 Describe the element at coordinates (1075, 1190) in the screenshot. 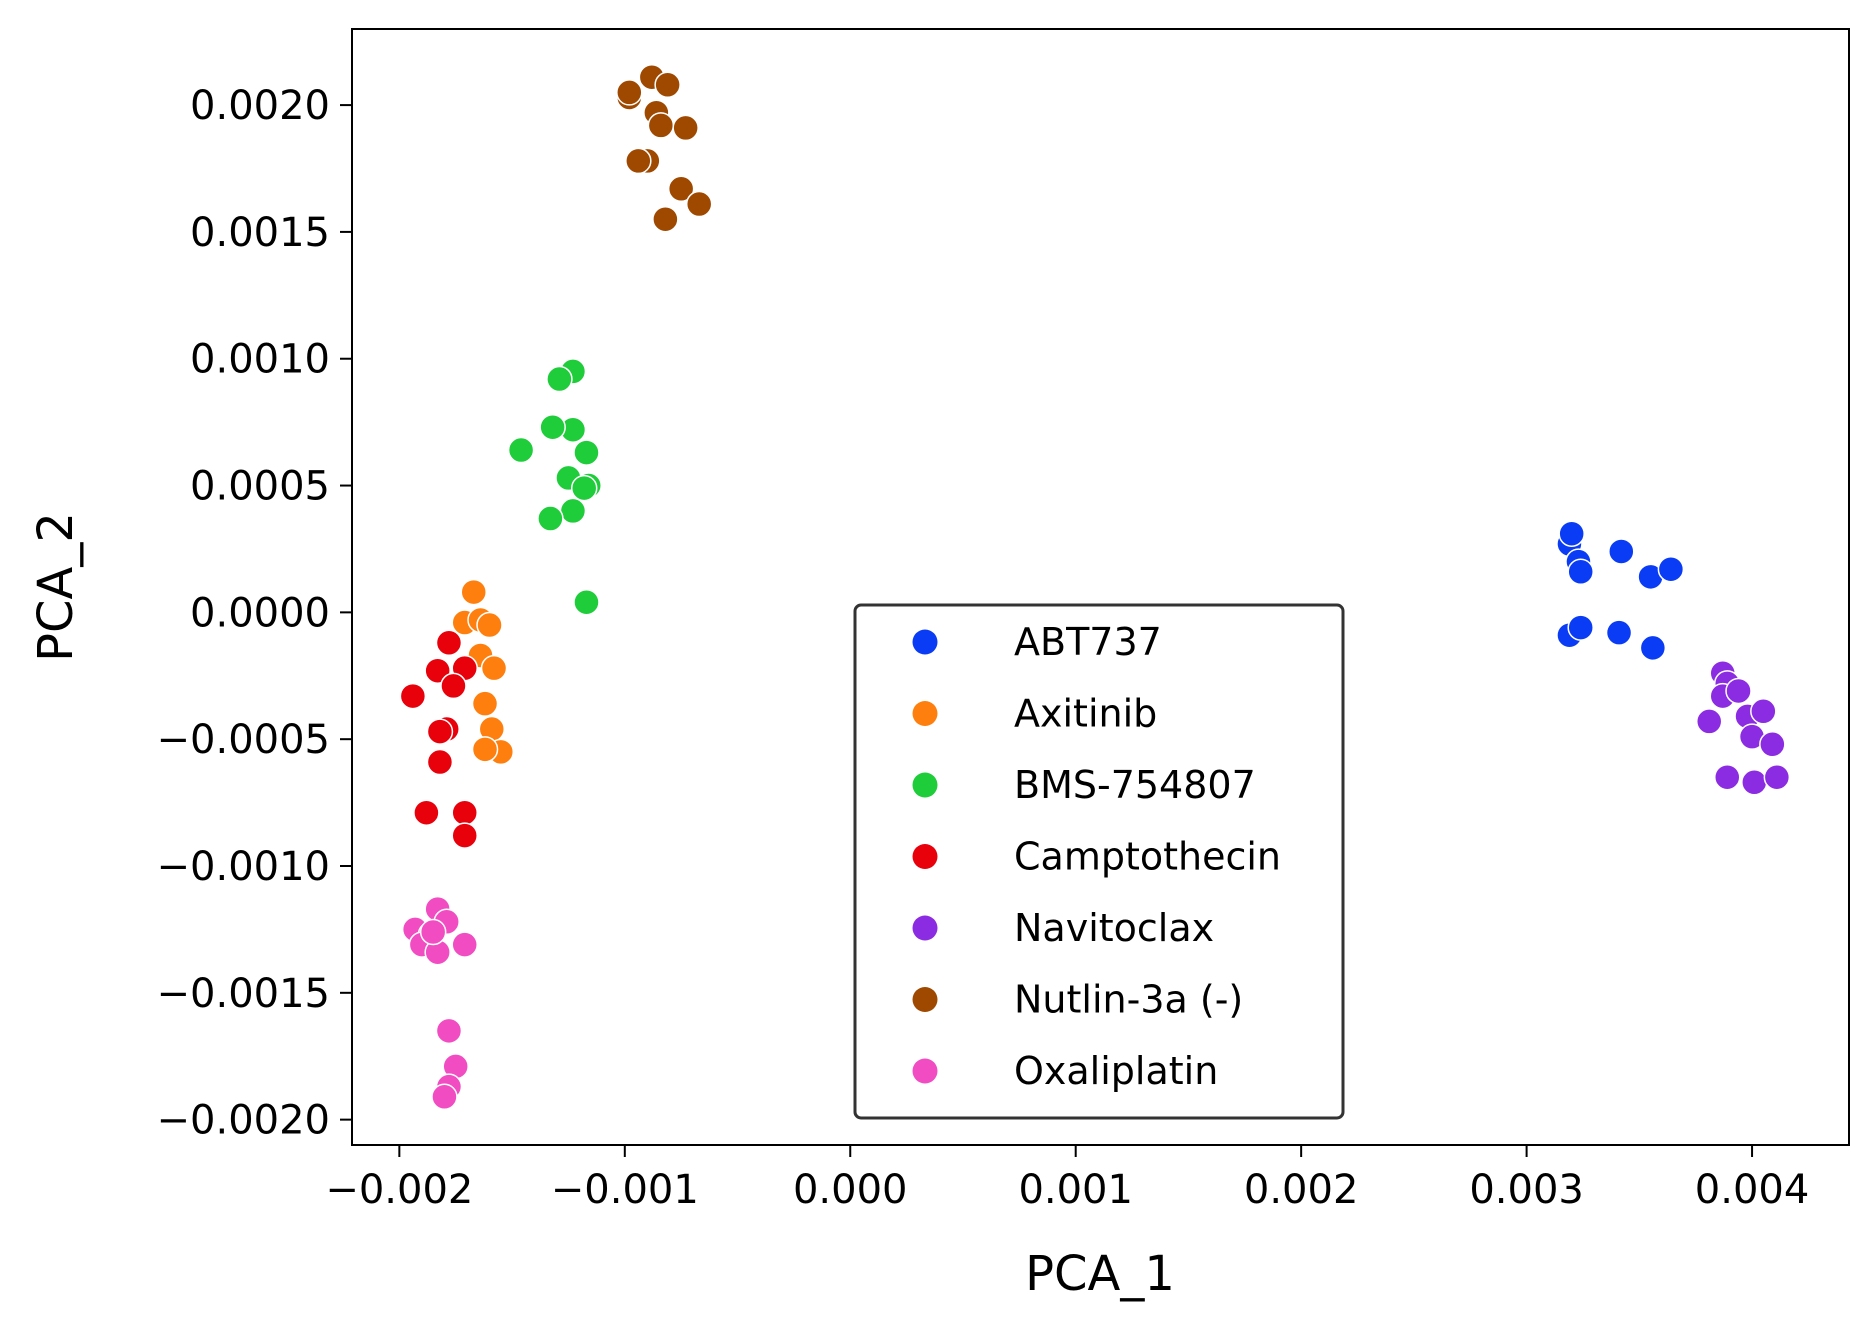

I see `x-tick-label: 0.001` at that location.